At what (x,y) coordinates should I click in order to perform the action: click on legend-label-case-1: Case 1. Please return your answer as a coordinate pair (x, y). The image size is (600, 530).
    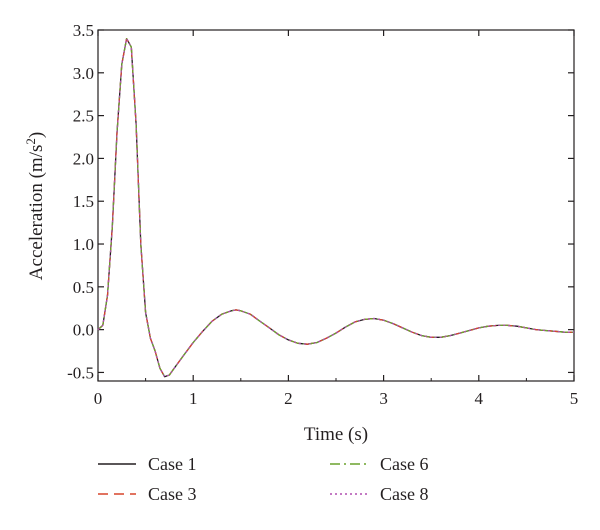
    Looking at the image, I should click on (172, 464).